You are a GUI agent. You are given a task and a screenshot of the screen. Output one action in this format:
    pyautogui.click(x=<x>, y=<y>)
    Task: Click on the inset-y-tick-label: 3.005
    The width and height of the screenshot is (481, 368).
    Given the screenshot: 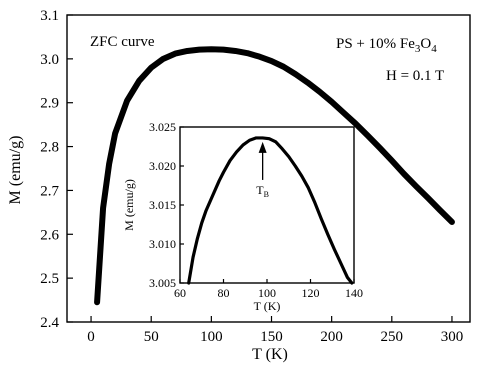 What is the action you would take?
    pyautogui.click(x=162, y=283)
    